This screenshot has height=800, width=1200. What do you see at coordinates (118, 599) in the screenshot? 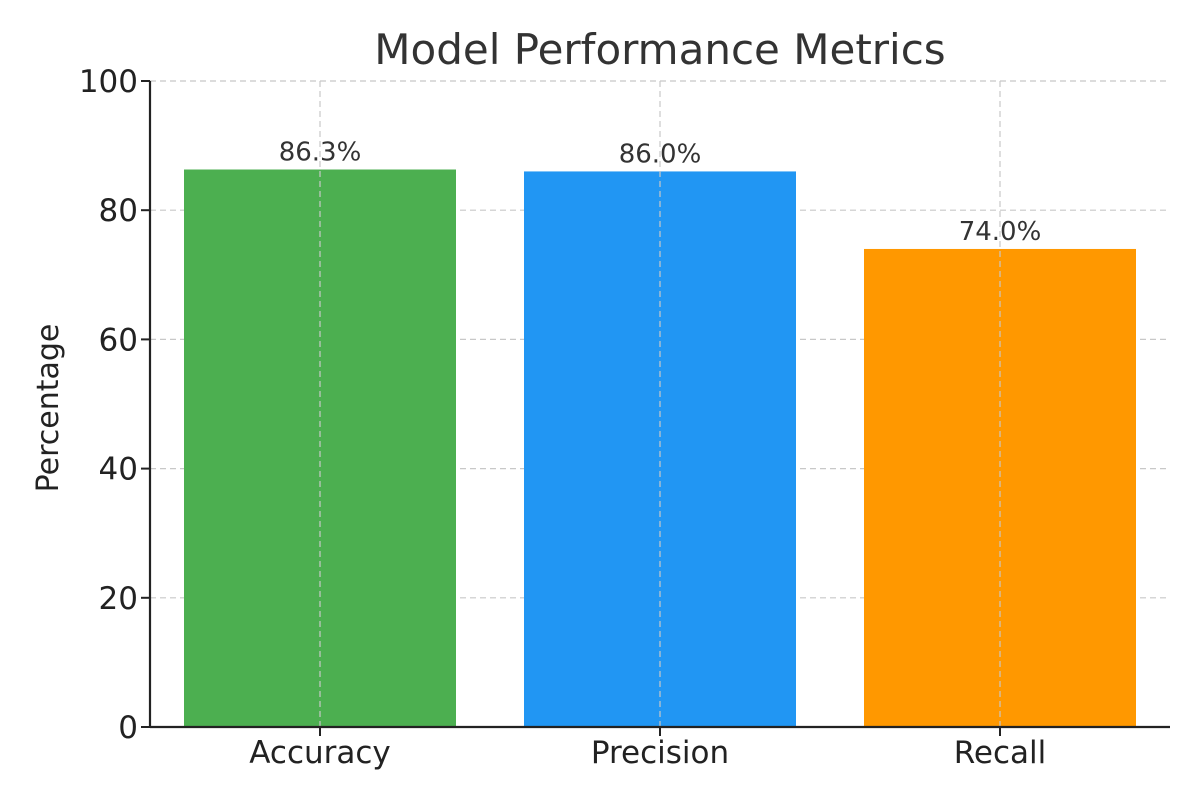
I see `y-tick-label: 20` at bounding box center [118, 599].